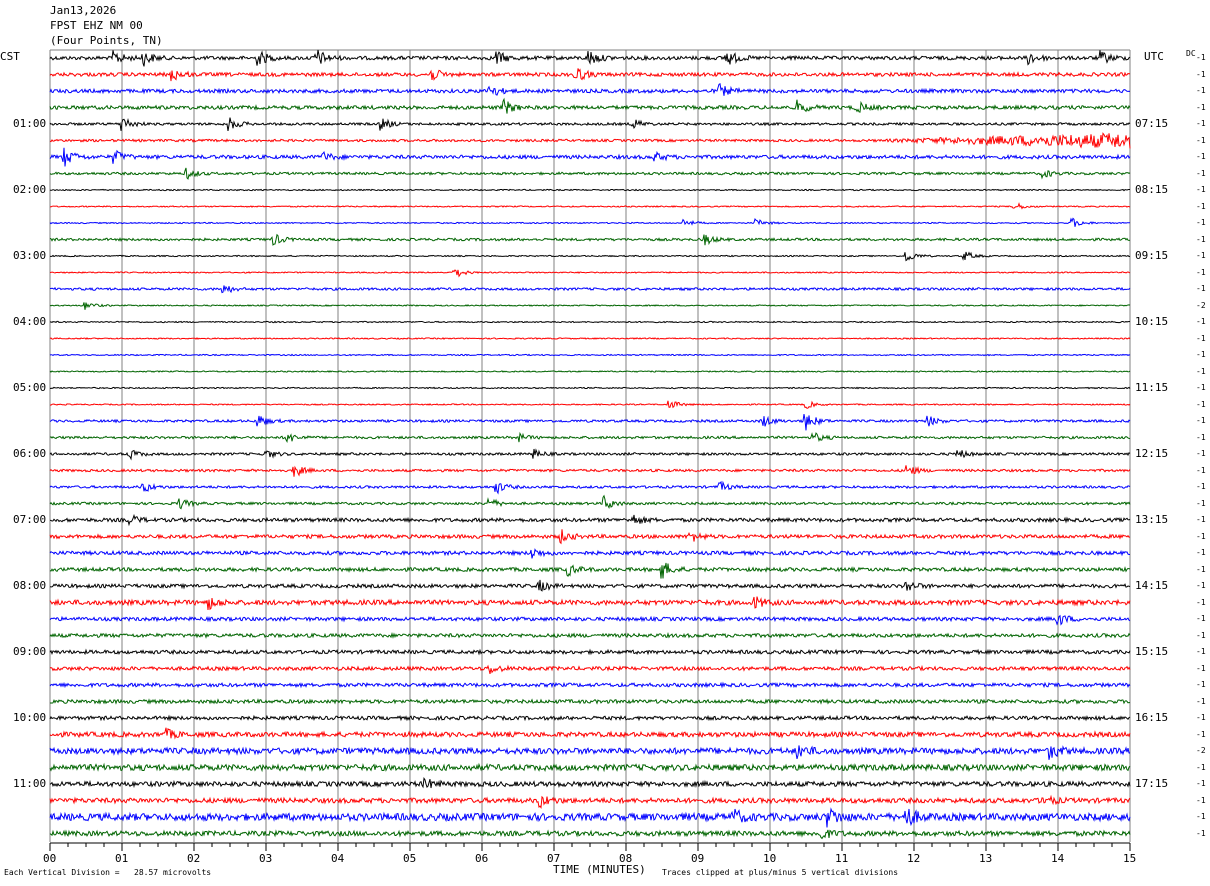  Describe the element at coordinates (554, 858) in the screenshot. I see `x-tick-label: 07` at that location.